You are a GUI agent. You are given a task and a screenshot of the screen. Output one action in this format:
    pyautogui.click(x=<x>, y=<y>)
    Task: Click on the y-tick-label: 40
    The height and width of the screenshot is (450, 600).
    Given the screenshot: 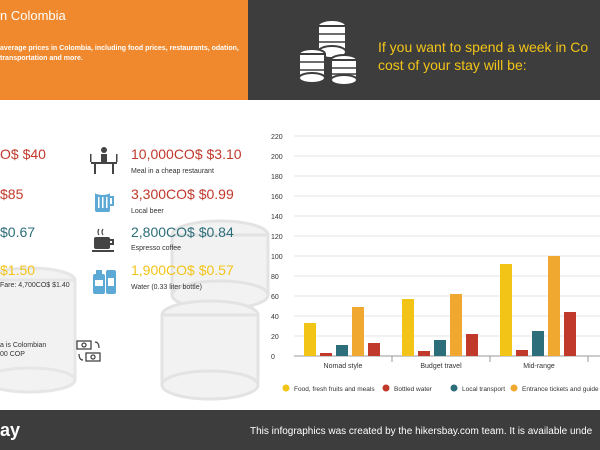 What is the action you would take?
    pyautogui.click(x=275, y=317)
    